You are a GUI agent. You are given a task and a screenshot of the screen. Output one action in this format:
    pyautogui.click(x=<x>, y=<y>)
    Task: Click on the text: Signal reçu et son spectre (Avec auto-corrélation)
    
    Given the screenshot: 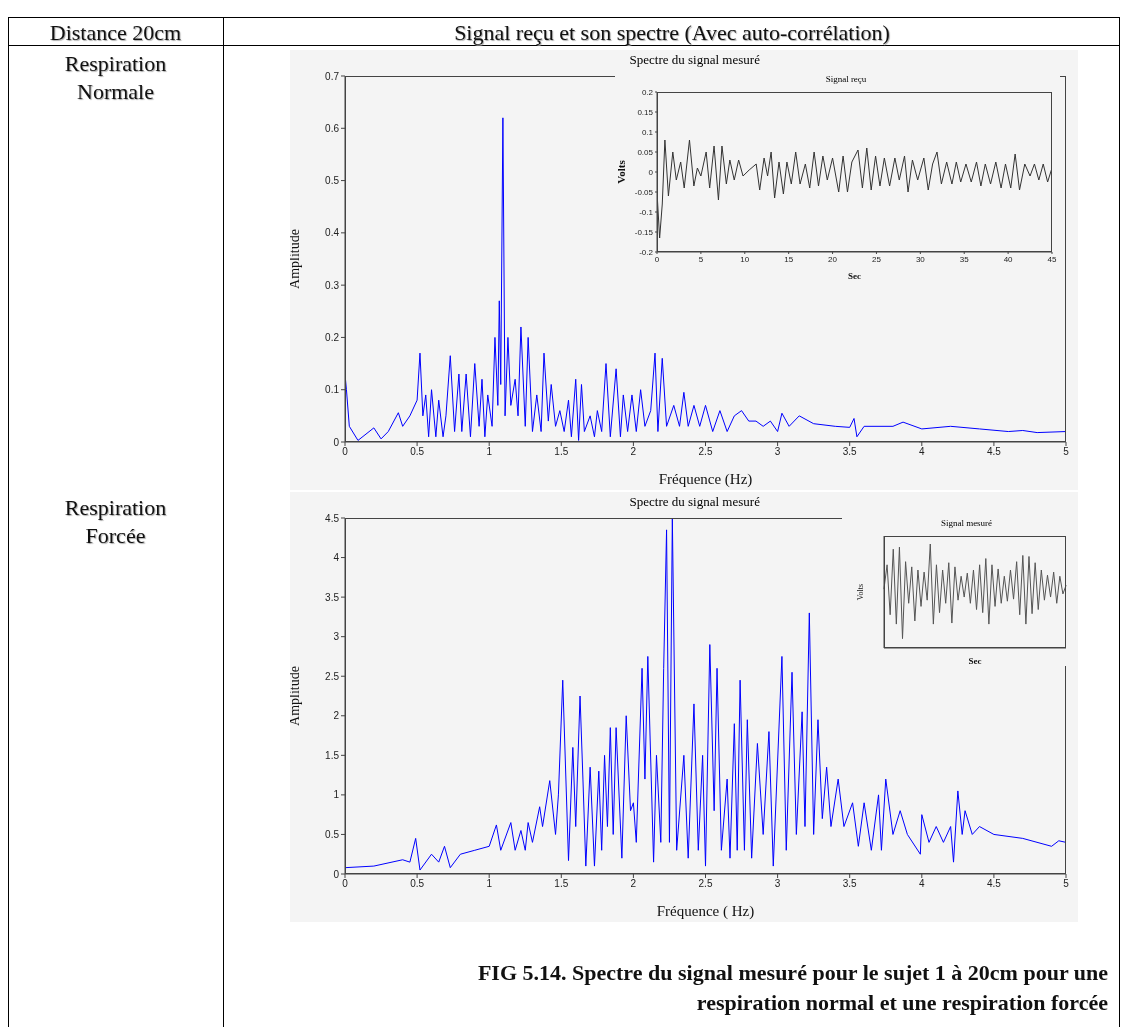 What is the action you would take?
    pyautogui.click(x=672, y=33)
    